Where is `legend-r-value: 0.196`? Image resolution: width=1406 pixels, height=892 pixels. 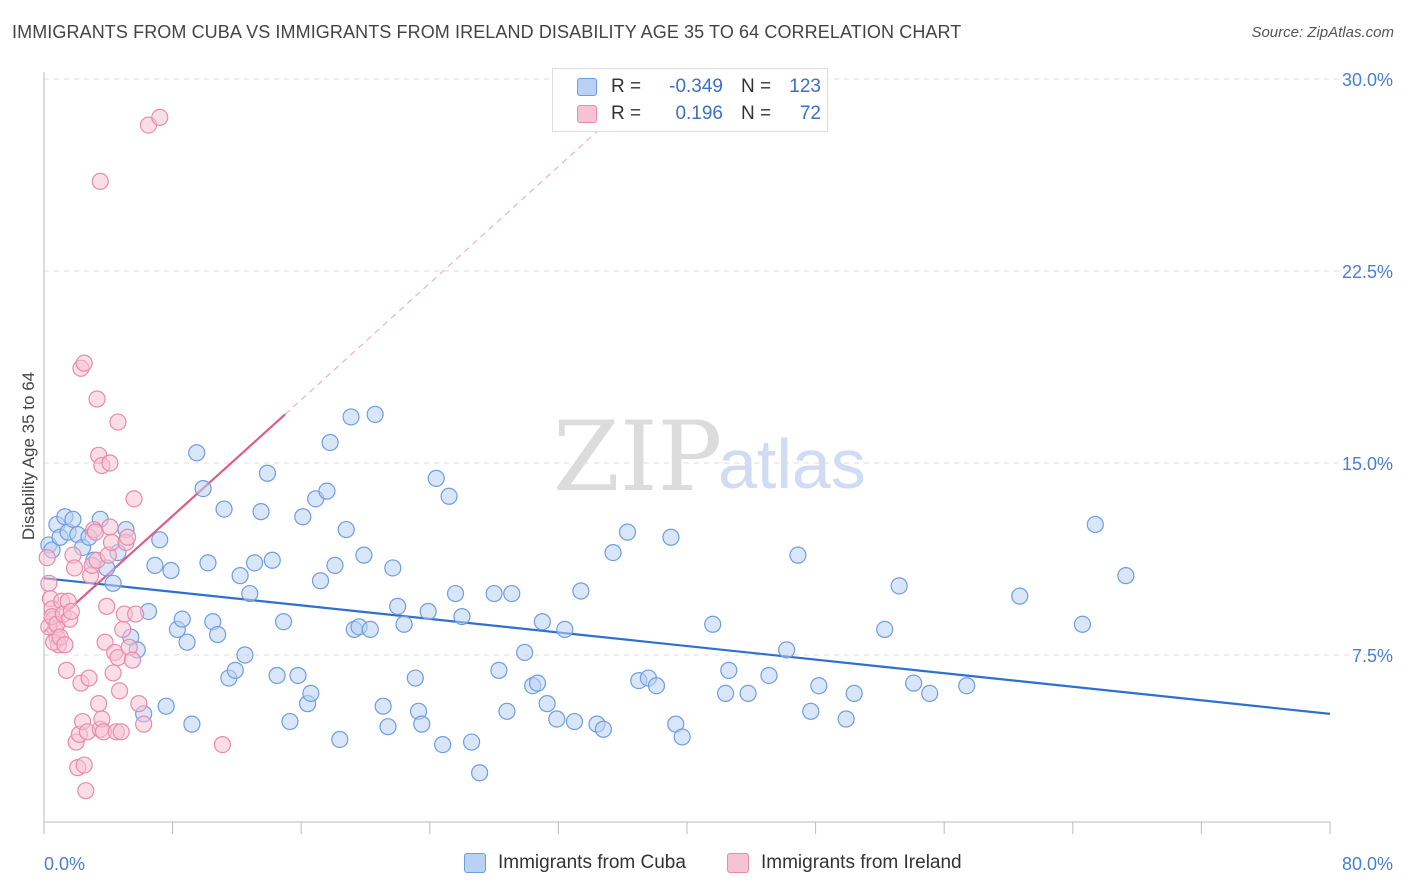
legend-r-value: 0.196 is located at coordinates (699, 113).